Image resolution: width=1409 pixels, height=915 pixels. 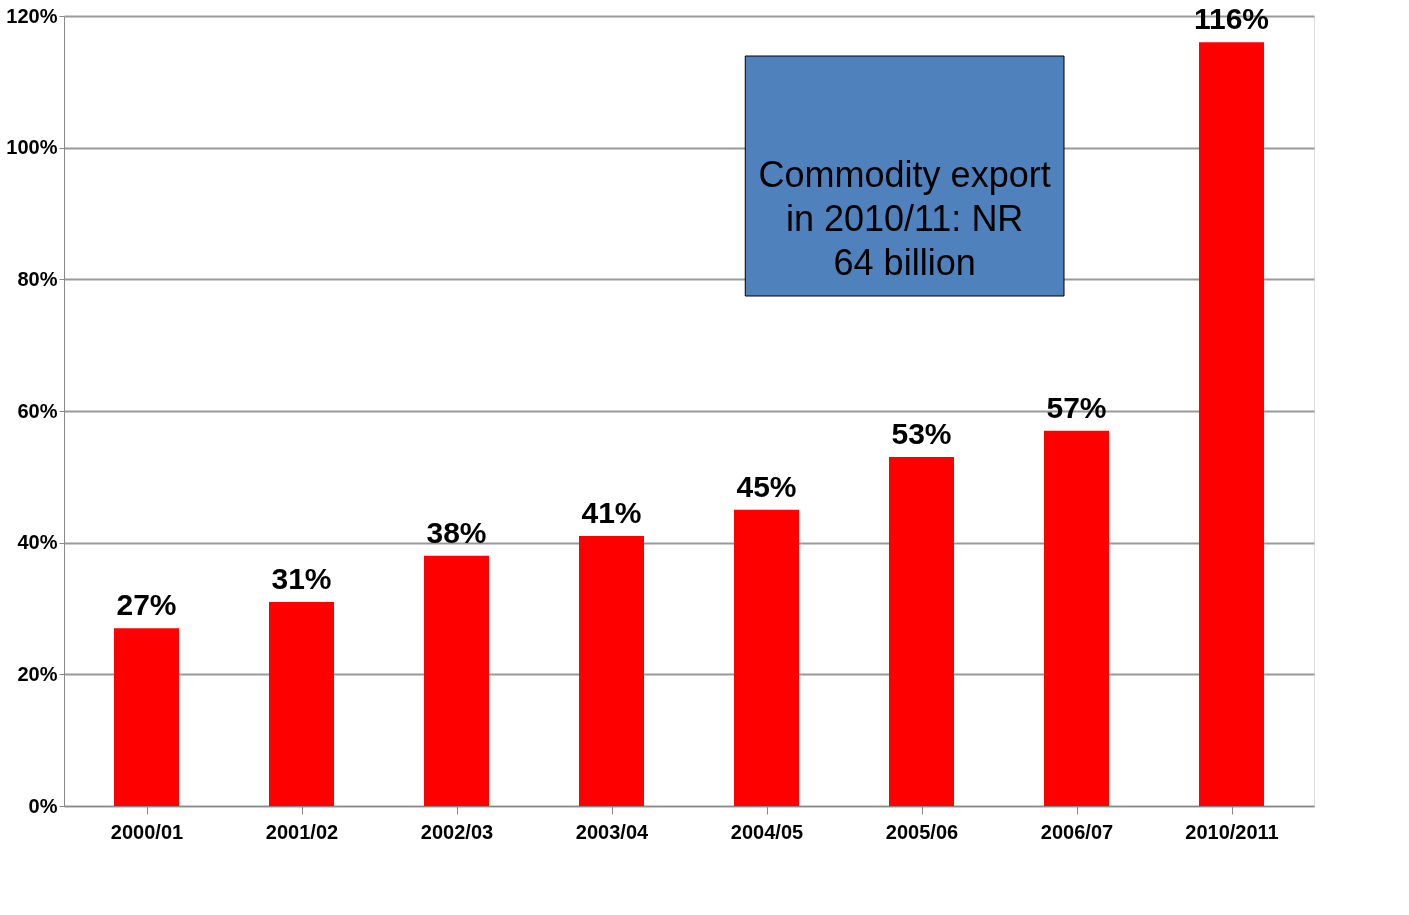 I want to click on y-tick-label: 100%, so click(x=32, y=147).